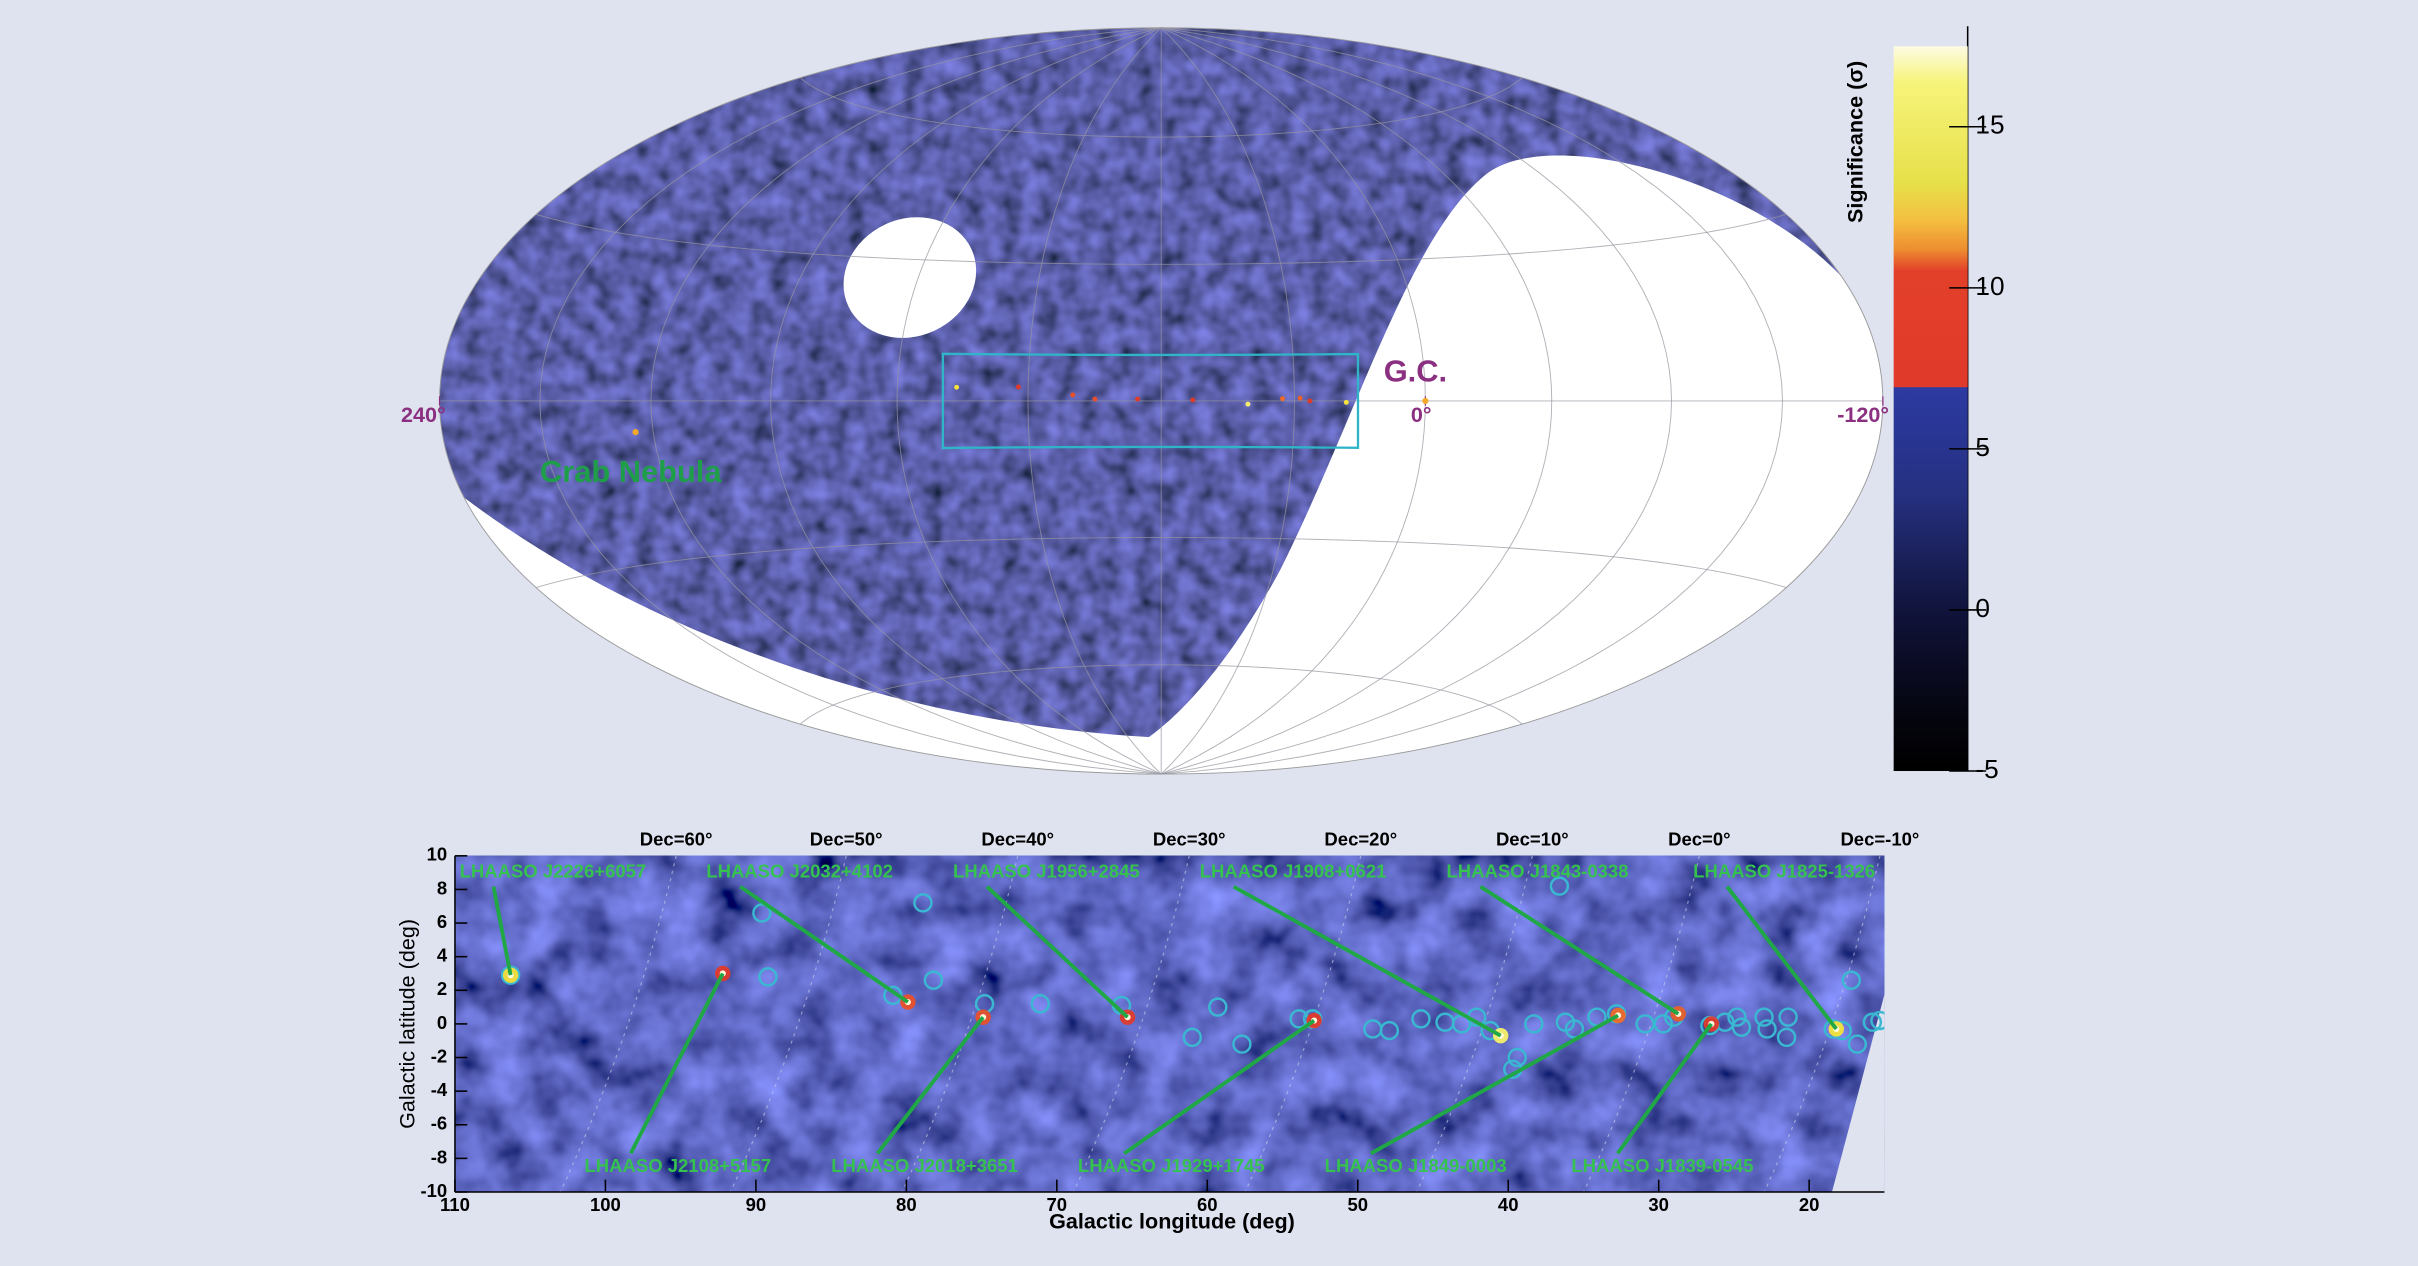 The height and width of the screenshot is (1266, 2418). What do you see at coordinates (1699, 838) in the screenshot?
I see `dec-label: Dec=0°` at bounding box center [1699, 838].